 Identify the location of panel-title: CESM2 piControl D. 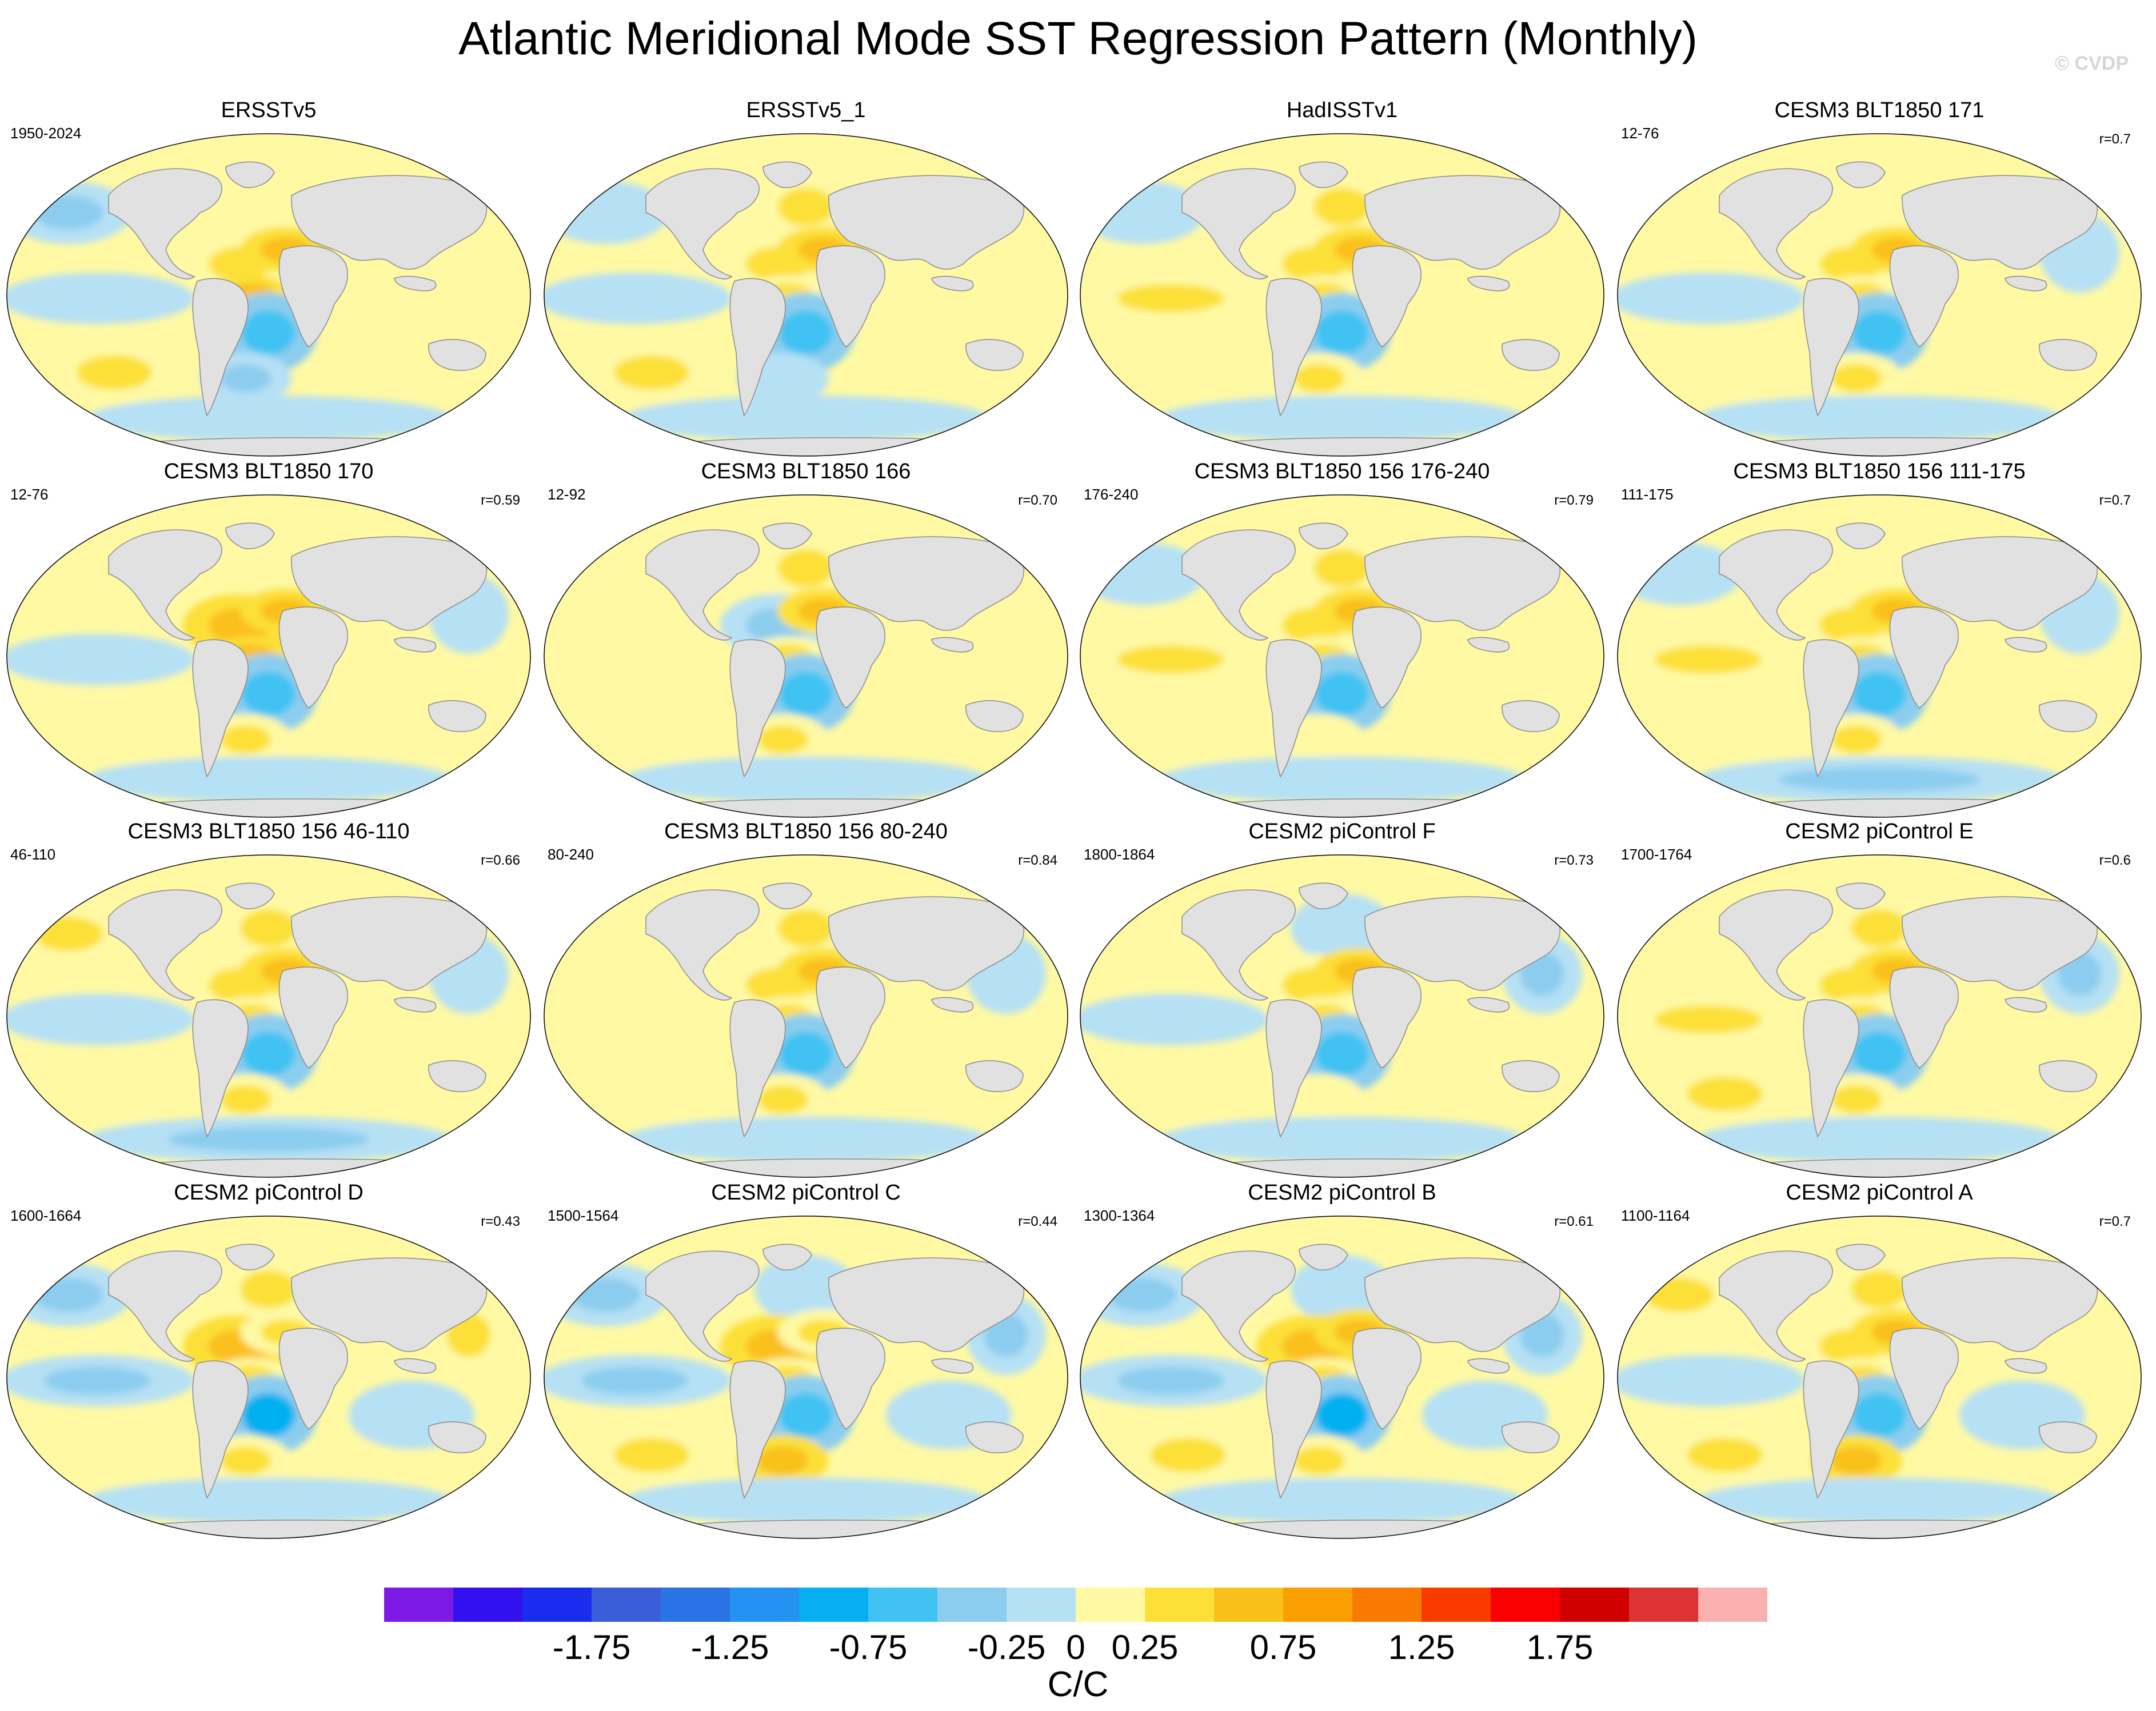
(269, 1193).